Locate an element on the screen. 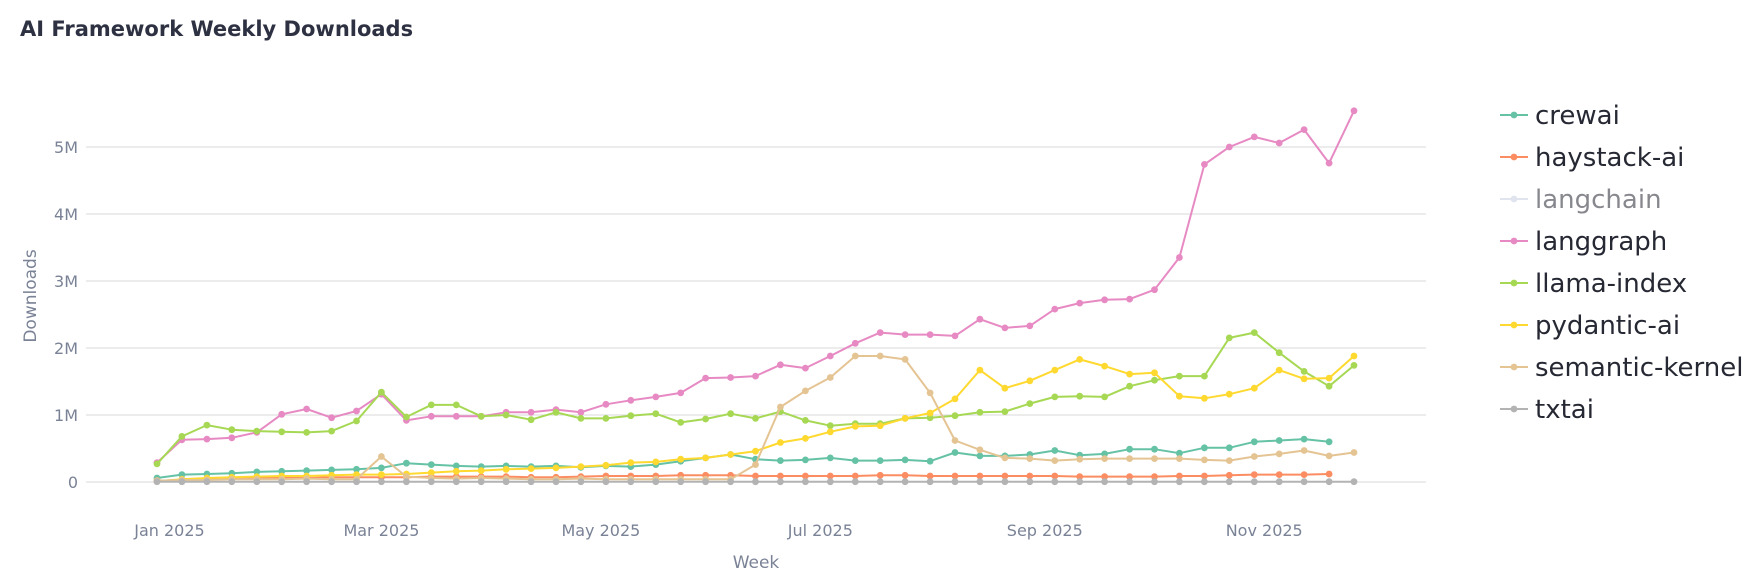 This screenshot has height=581, width=1748. x-tick-label: Jul 2025 is located at coordinates (820, 530).